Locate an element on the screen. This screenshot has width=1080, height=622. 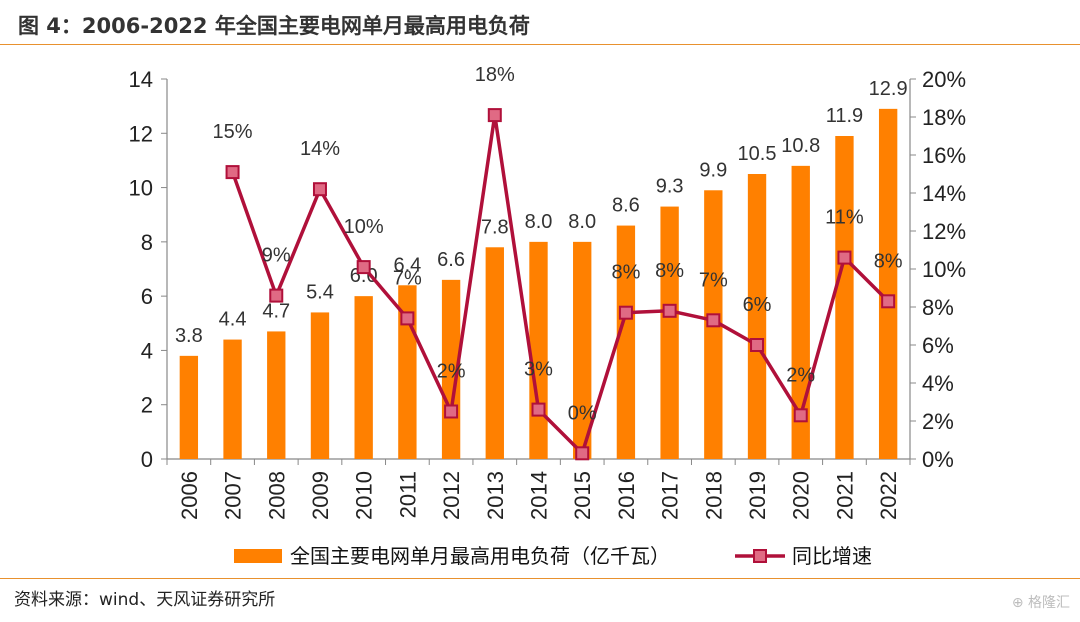
y-right-tick-label: 4% is located at coordinates (938, 383).